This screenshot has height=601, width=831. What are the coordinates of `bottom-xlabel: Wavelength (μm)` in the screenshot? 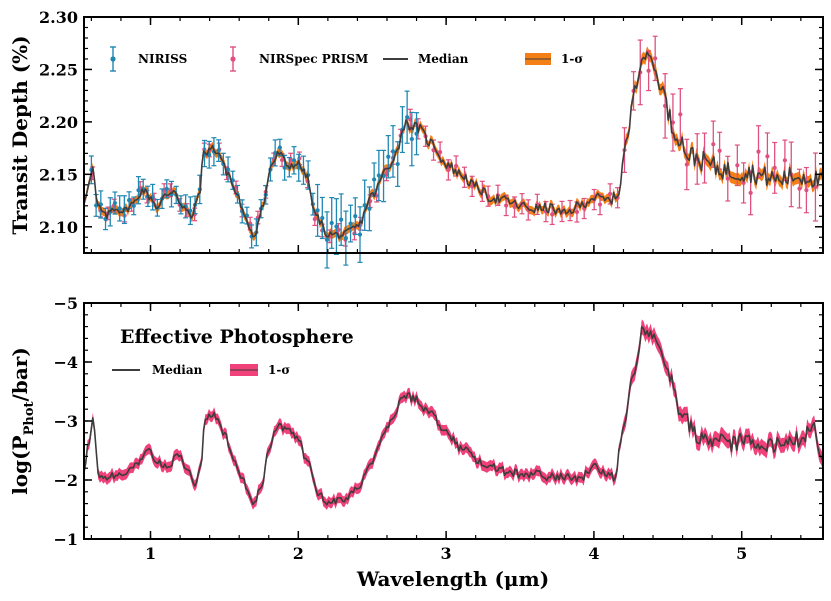 It's located at (452, 579).